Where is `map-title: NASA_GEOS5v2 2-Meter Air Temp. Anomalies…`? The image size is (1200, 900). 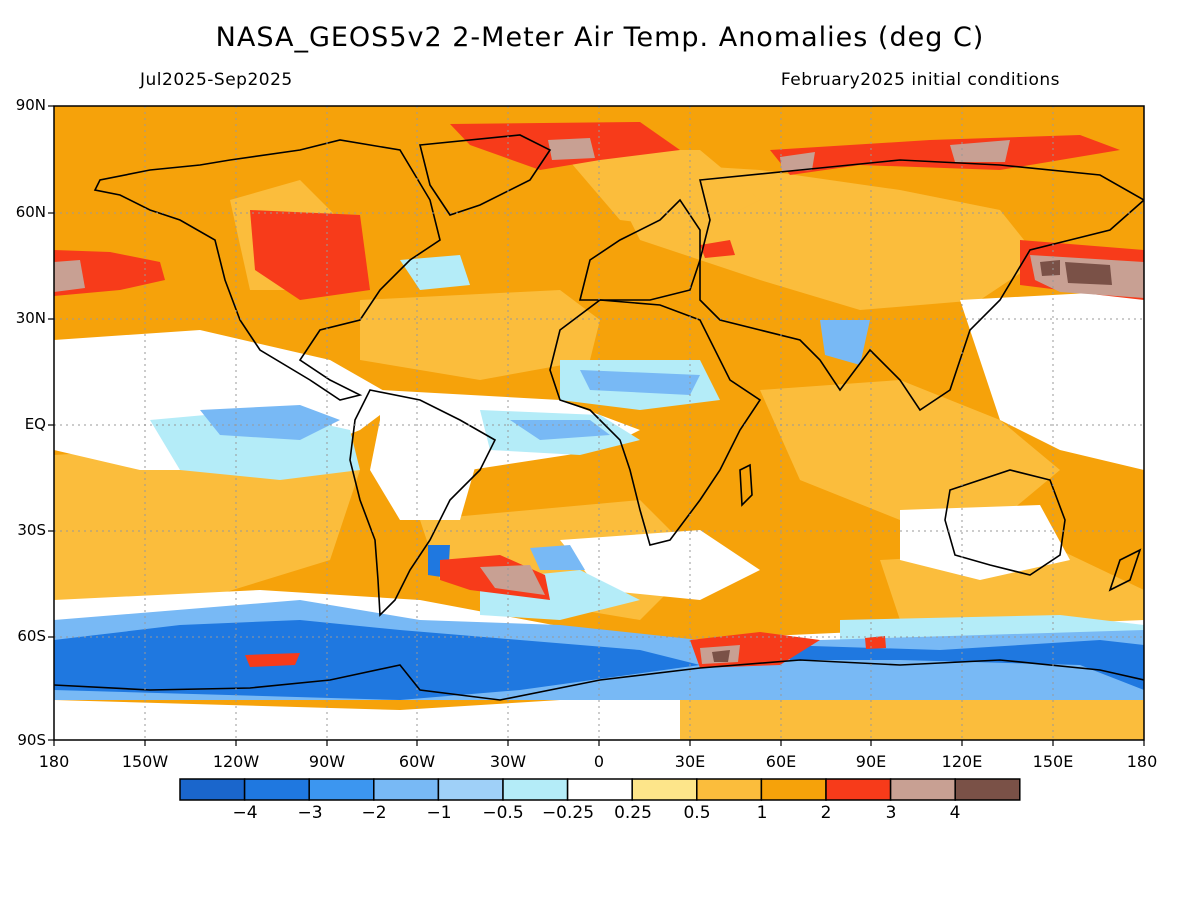 map-title: NASA_GEOS5v2 2-Meter Air Temp. Anomalies… is located at coordinates (600, 37).